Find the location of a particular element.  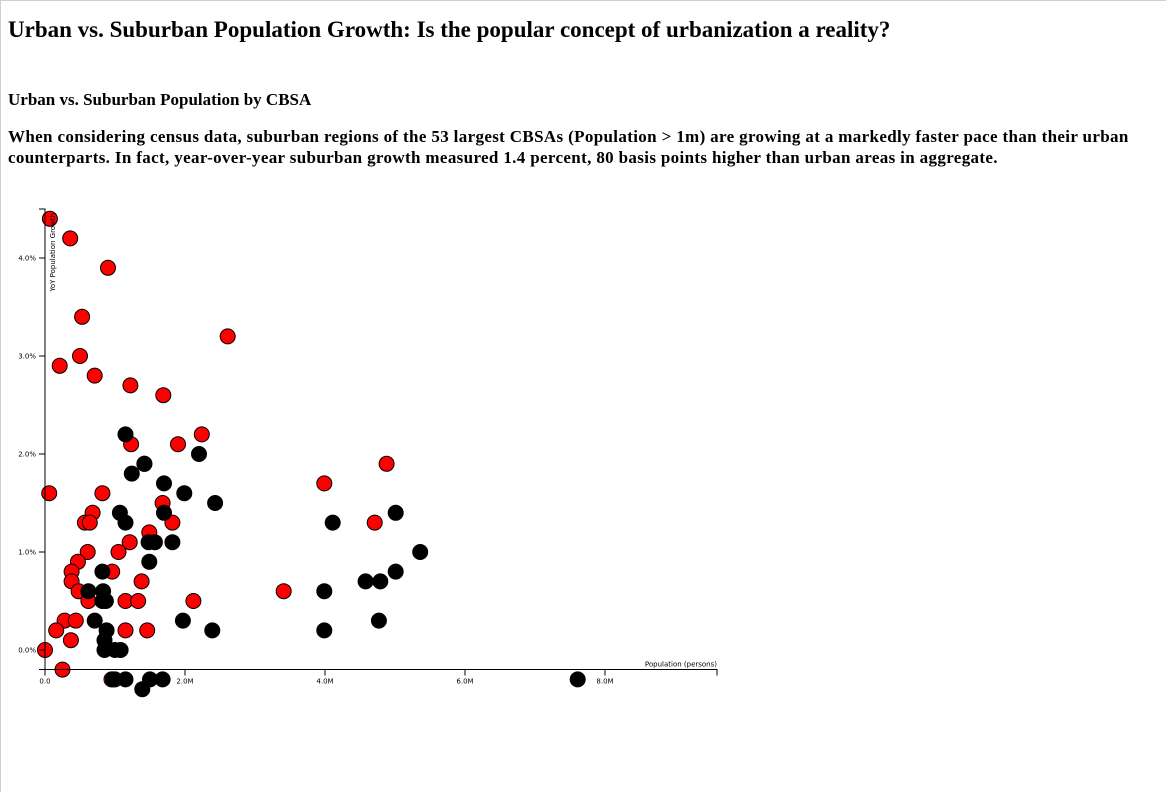

y-axis-line is located at coordinates (42, 439).